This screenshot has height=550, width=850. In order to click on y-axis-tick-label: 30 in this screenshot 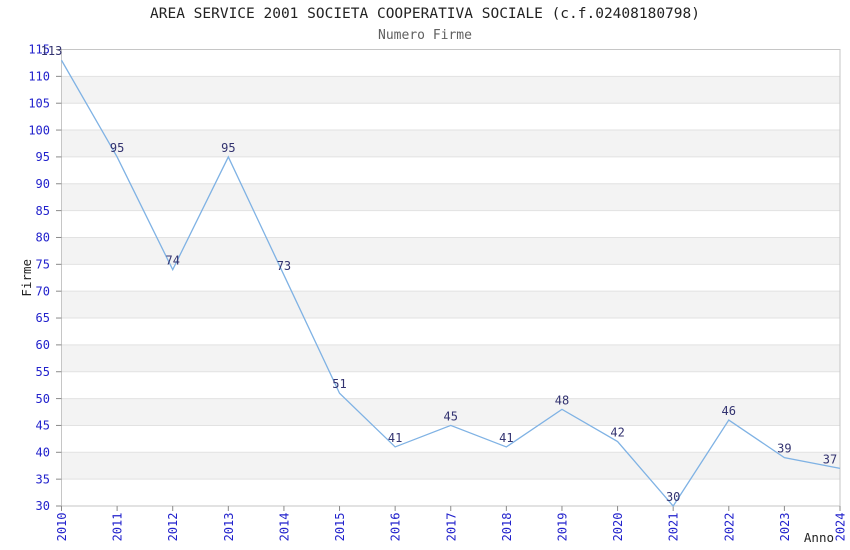, I will do `click(43, 506)`.